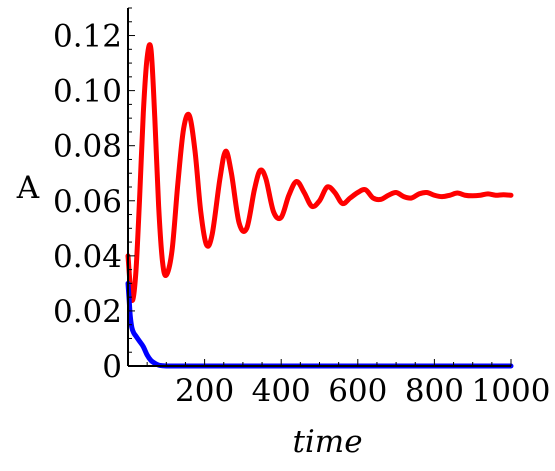  I want to click on x-tick-label: 200, so click(204, 391).